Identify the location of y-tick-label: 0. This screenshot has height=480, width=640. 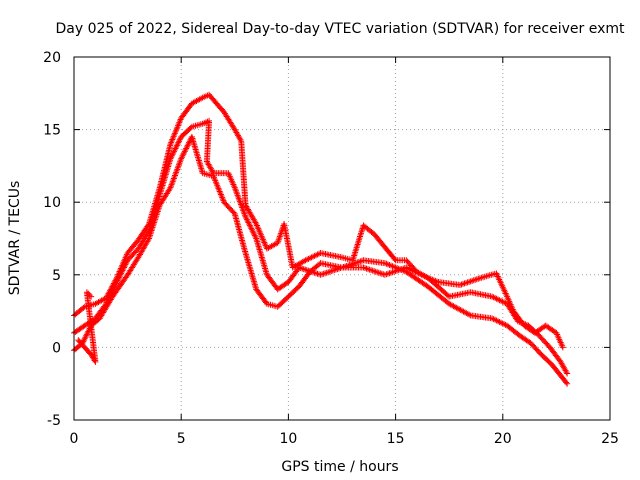
(56, 348).